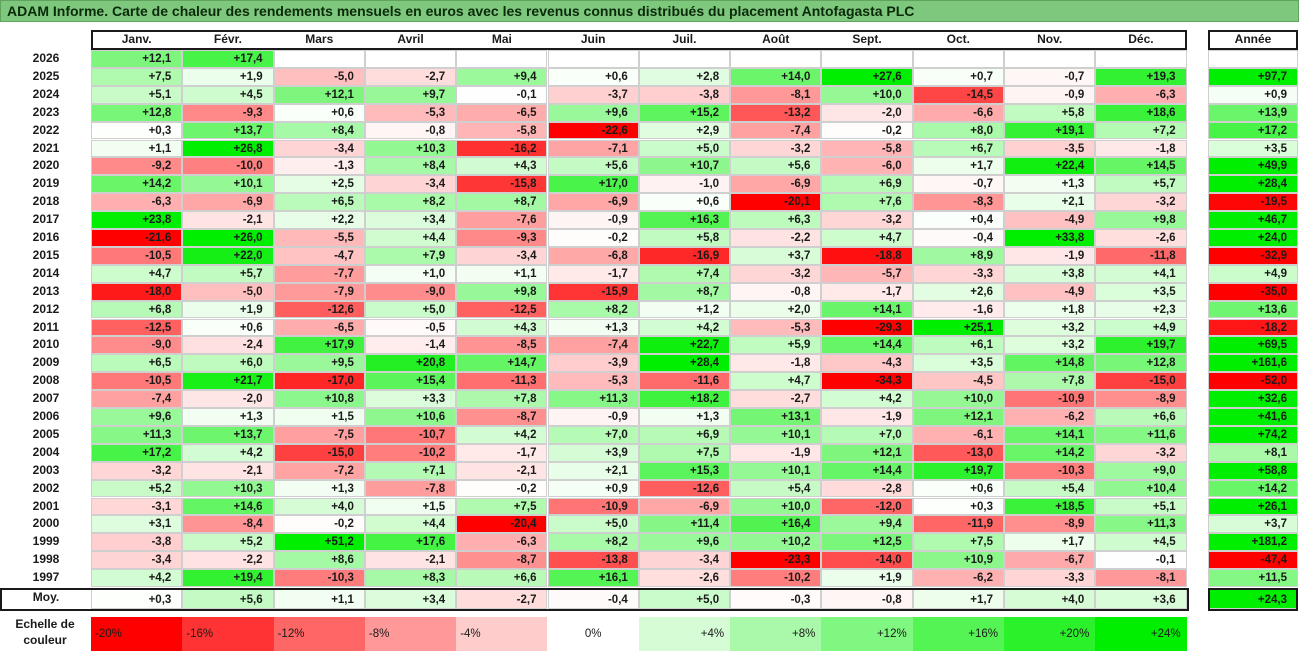  What do you see at coordinates (502, 94) in the screenshot?
I see `heatmap-cell: -0,1` at bounding box center [502, 94].